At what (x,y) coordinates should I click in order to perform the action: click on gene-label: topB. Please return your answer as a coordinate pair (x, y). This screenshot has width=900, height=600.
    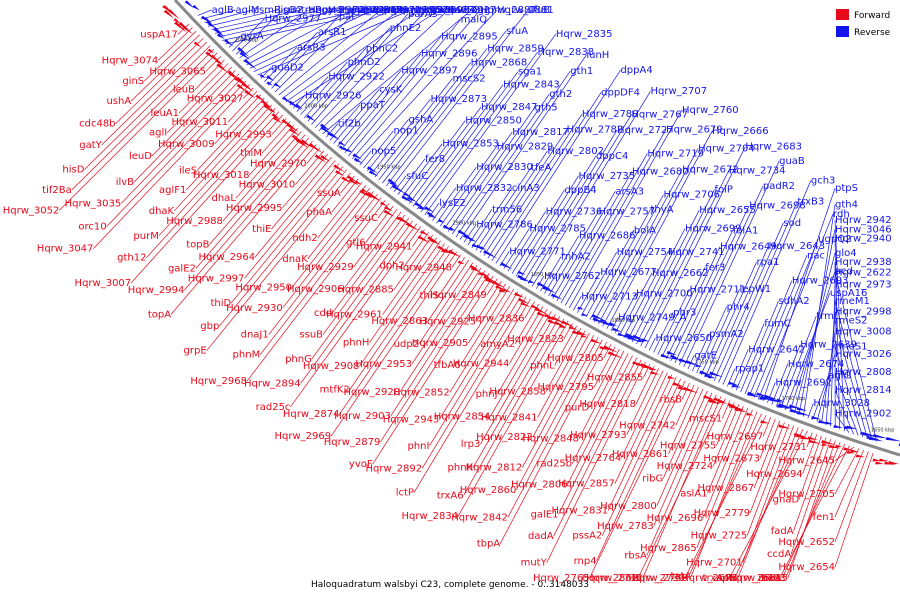
    Looking at the image, I should click on (197, 245).